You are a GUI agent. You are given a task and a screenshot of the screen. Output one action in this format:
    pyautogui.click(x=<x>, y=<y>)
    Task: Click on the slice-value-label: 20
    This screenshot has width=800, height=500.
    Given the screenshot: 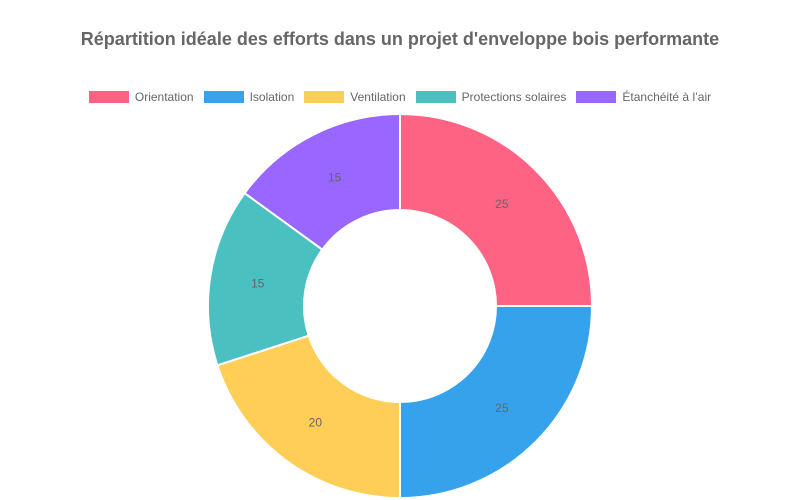 What is the action you would take?
    pyautogui.click(x=316, y=422)
    